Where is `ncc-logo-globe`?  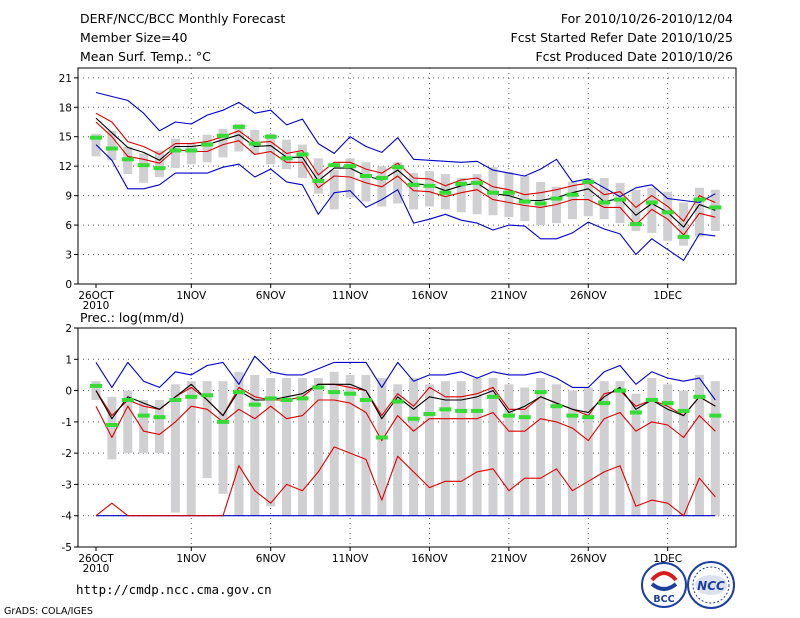 ncc-logo-globe is located at coordinates (711, 585).